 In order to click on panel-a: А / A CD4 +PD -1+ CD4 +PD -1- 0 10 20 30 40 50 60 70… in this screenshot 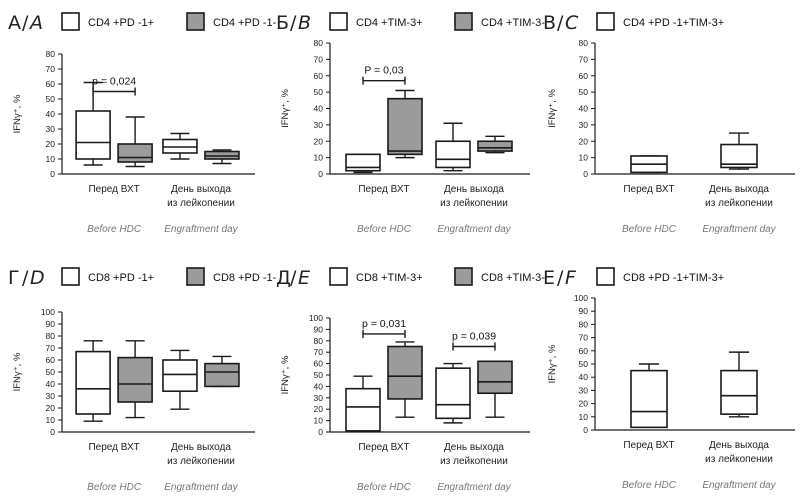, I will do `click(142, 123)`.